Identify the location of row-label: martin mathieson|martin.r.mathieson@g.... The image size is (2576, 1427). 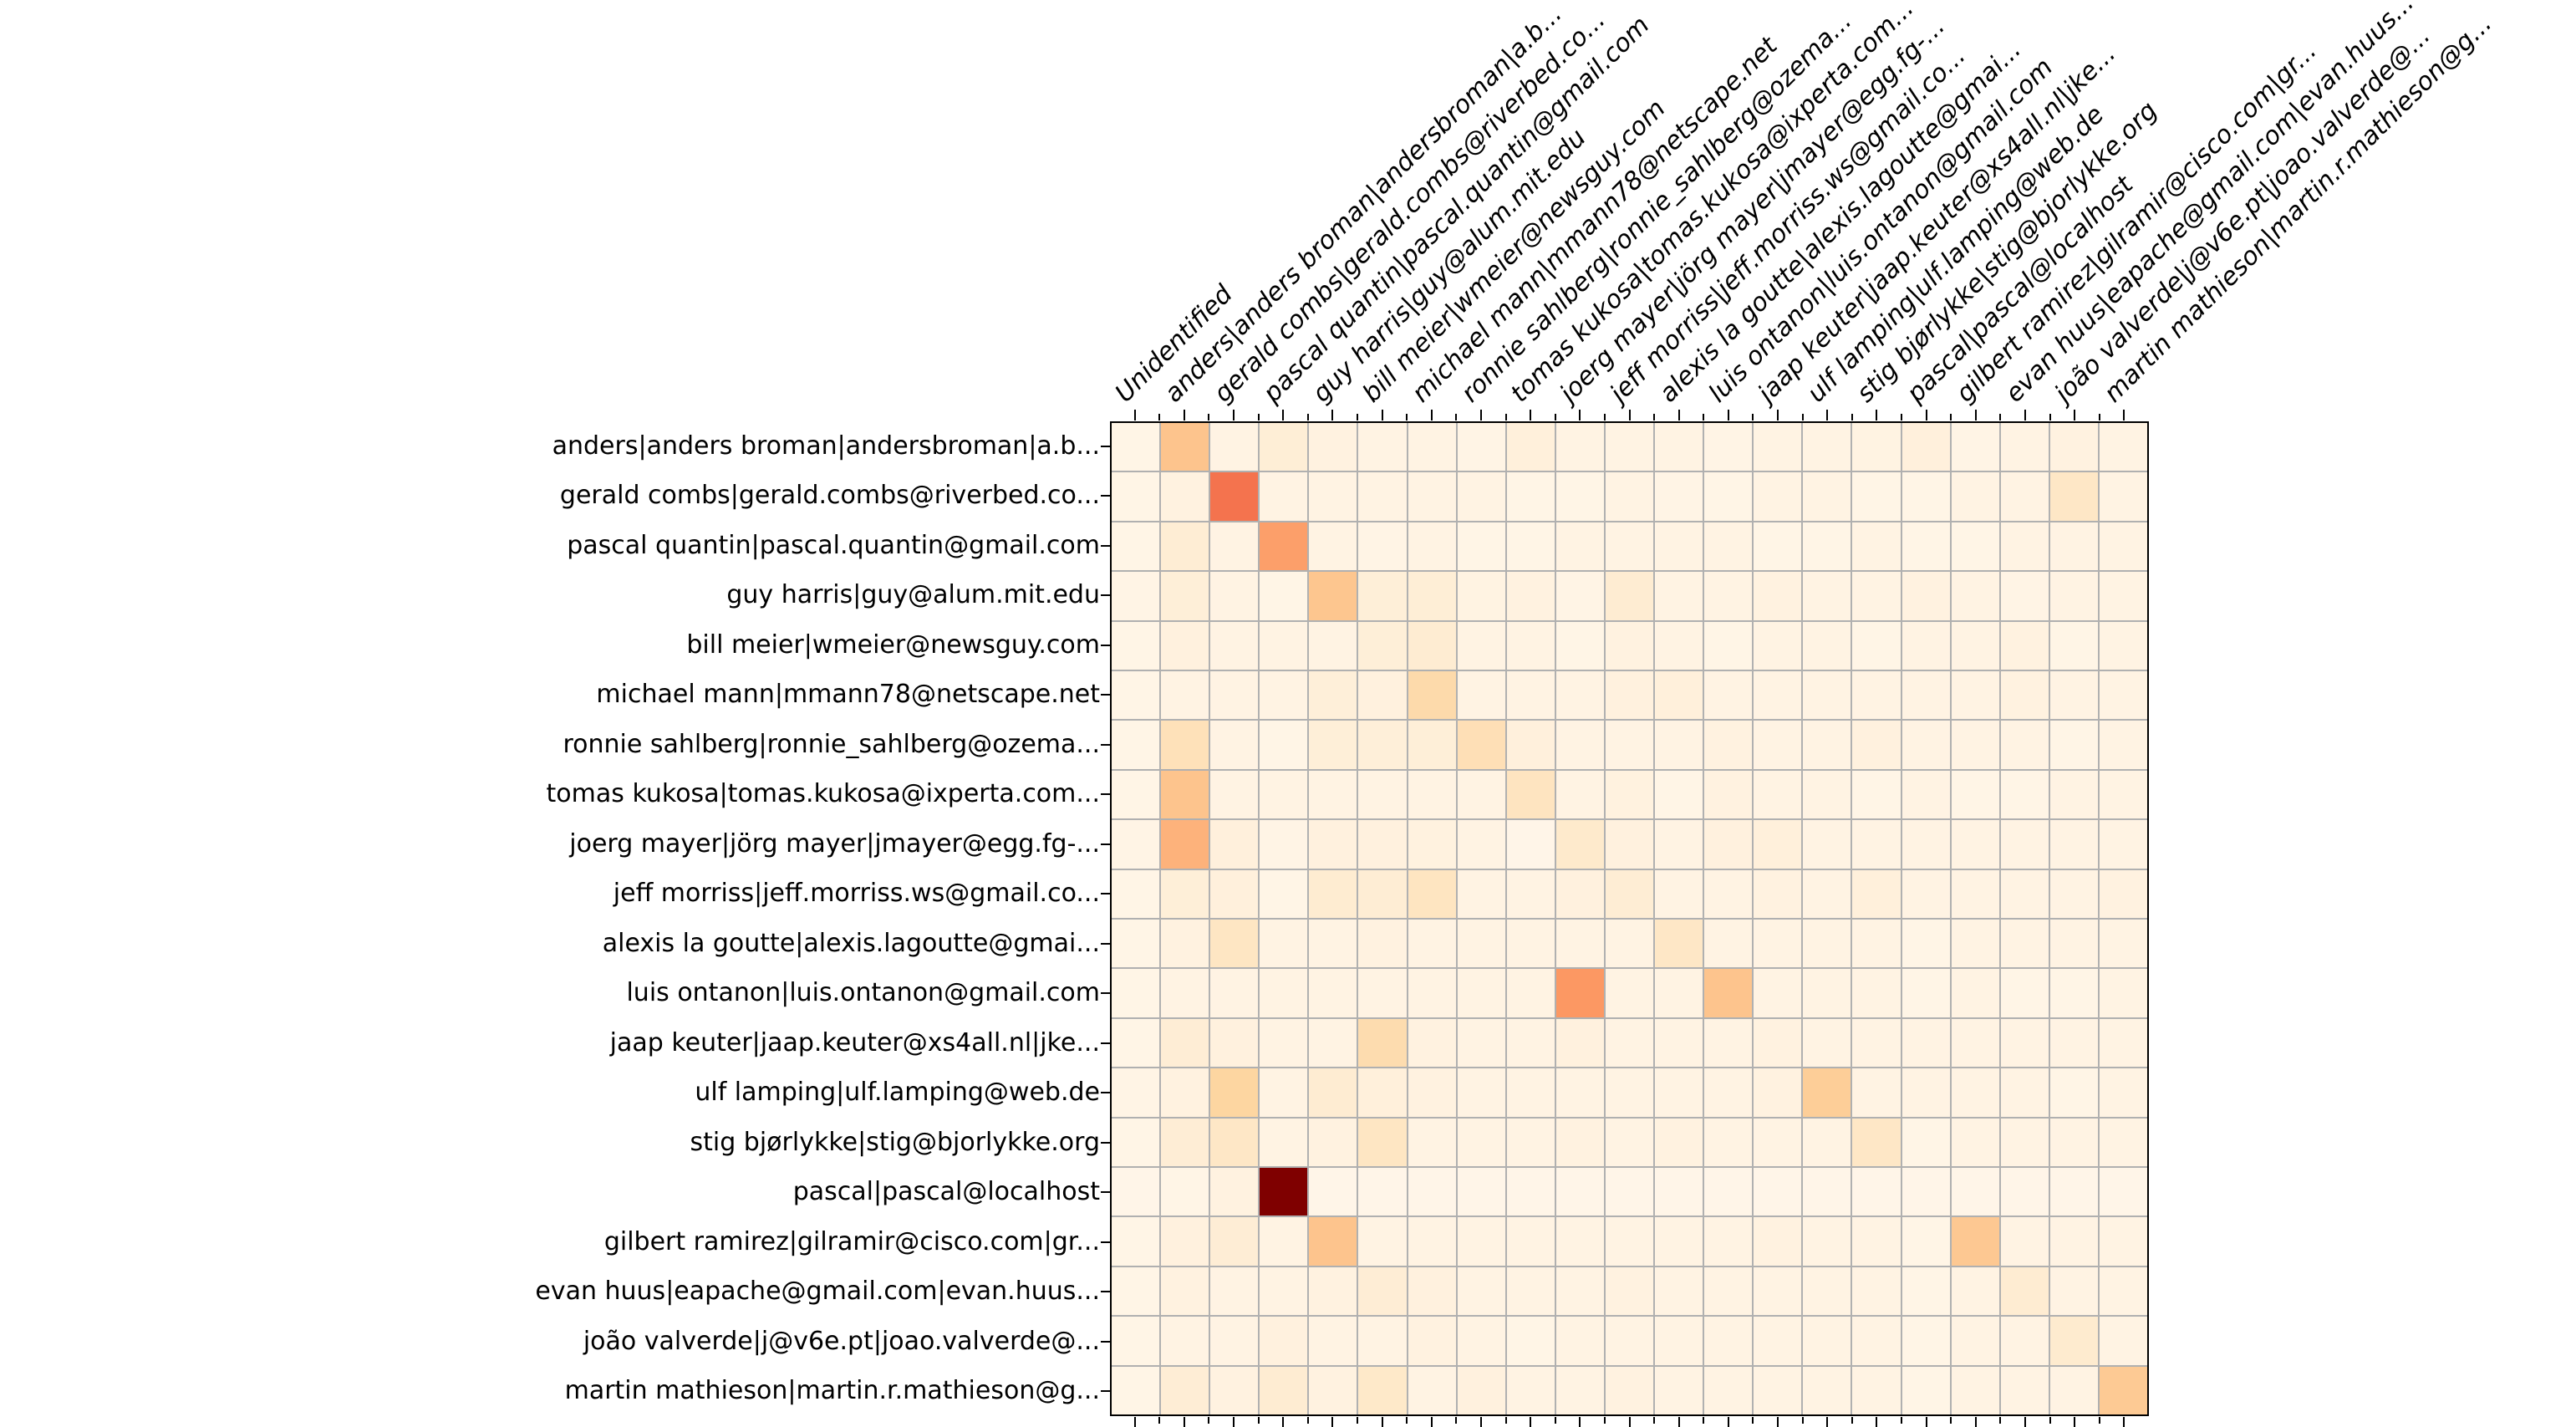
(832, 1391).